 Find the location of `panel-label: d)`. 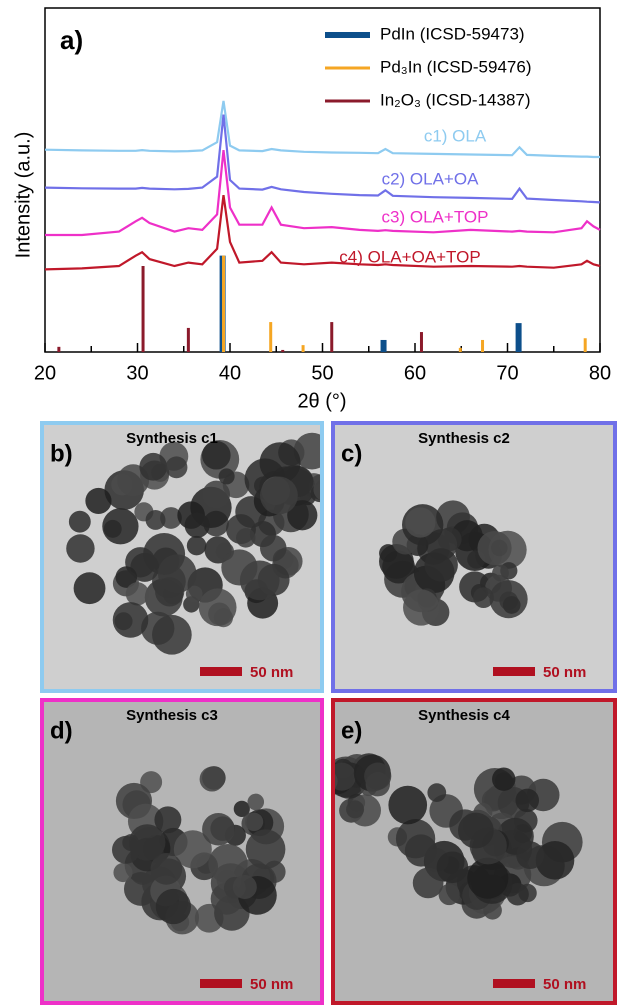

panel-label: d) is located at coordinates (61, 730).